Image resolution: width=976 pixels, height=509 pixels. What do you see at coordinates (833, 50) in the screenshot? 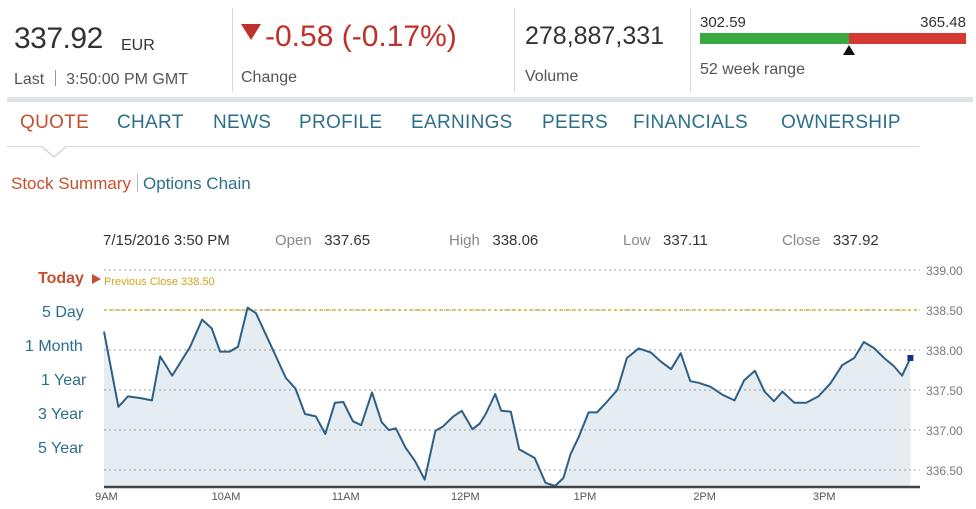
I see `week-range-block: 302.59 365.48 52 week range` at bounding box center [833, 50].